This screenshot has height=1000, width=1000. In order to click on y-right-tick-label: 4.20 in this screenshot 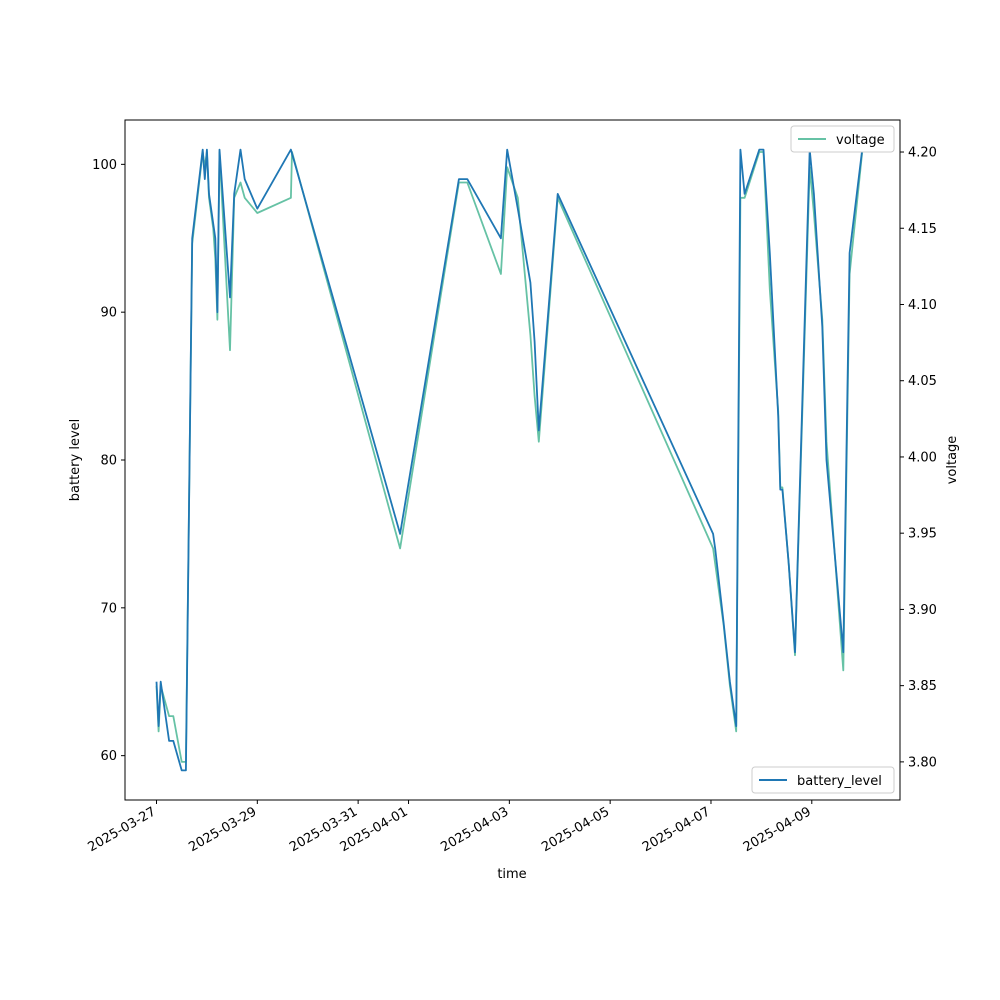, I will do `click(922, 153)`.